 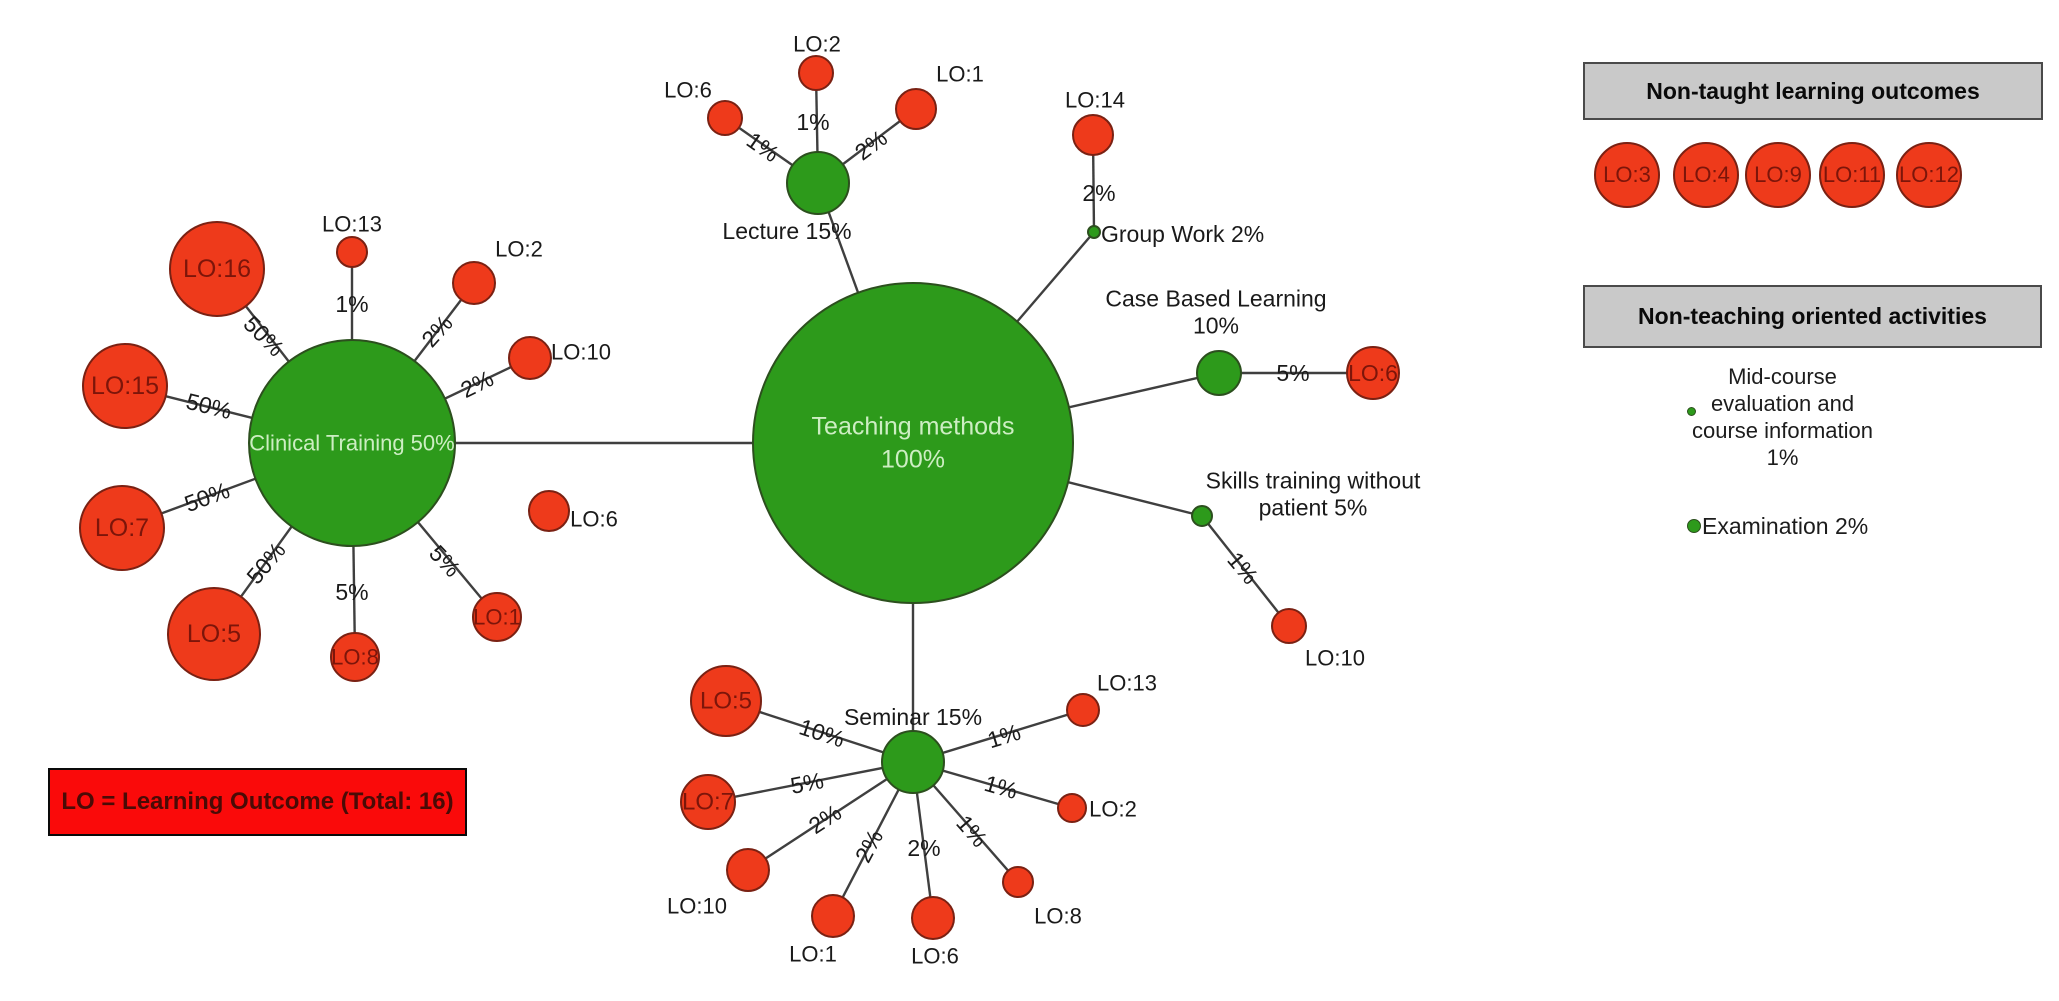 What do you see at coordinates (209, 406) in the screenshot?
I see `edge-label-clinical-cl-lo15: 50%` at bounding box center [209, 406].